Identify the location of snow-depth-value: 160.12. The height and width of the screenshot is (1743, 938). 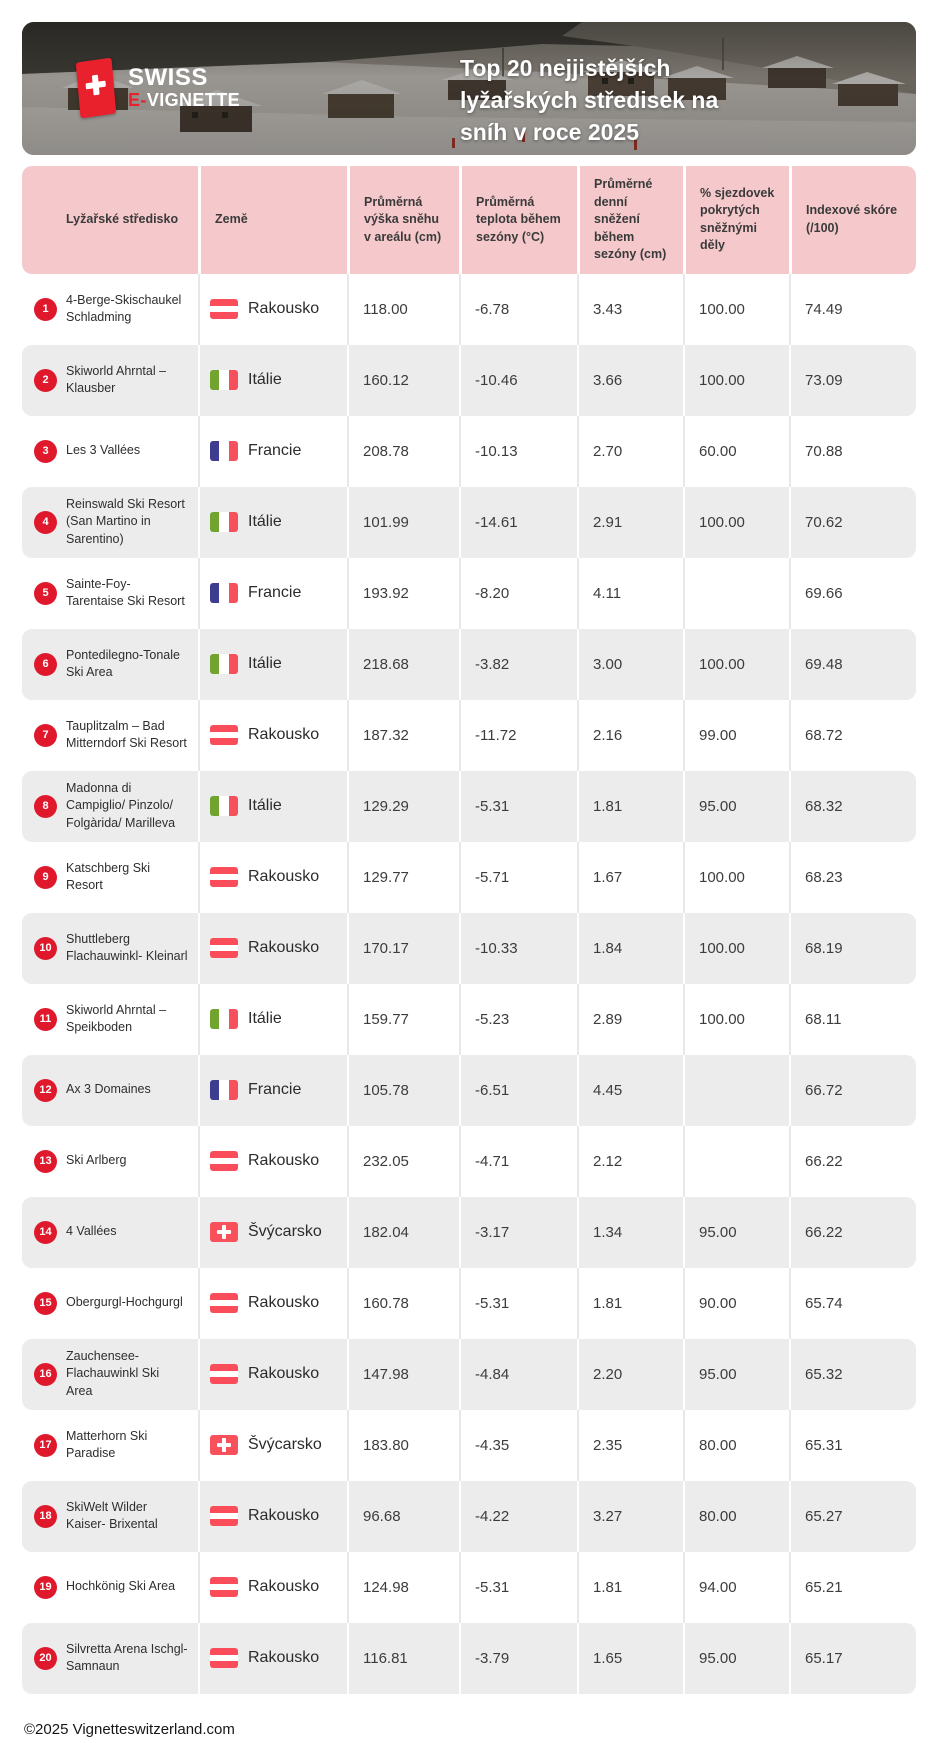
(403, 380).